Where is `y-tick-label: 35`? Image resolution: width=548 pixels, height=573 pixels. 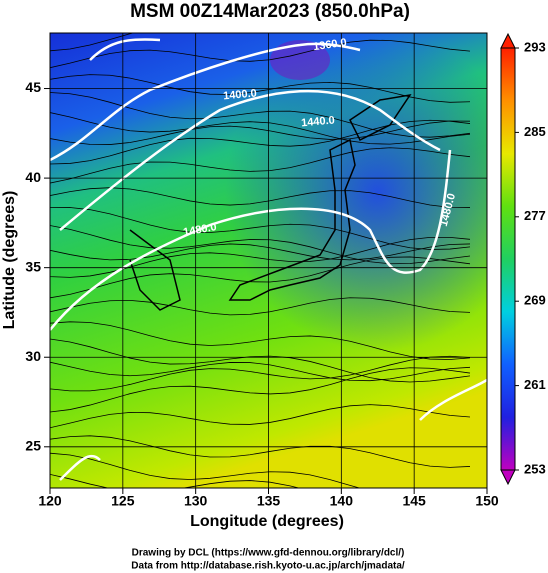
y-tick-label: 35 is located at coordinates (33, 266).